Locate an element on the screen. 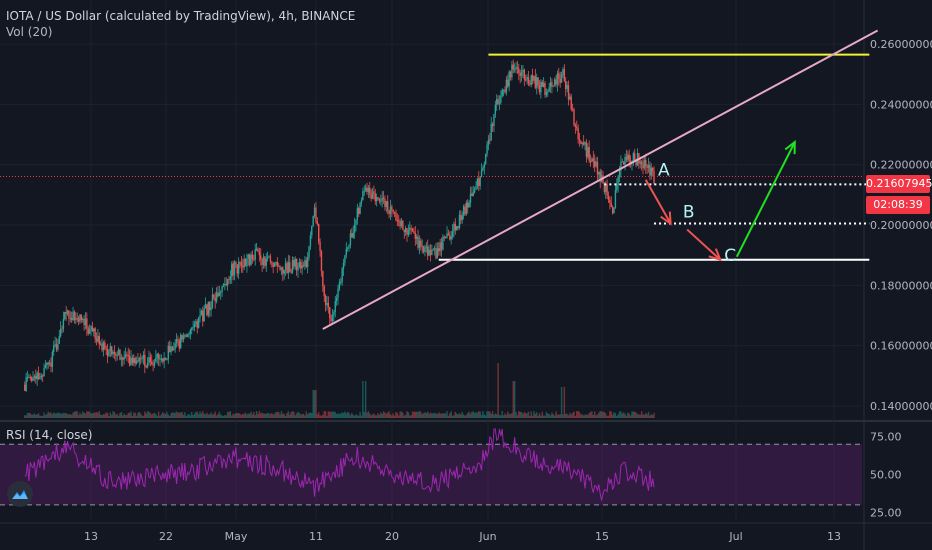  bullish-arrow is located at coordinates (765, 199).